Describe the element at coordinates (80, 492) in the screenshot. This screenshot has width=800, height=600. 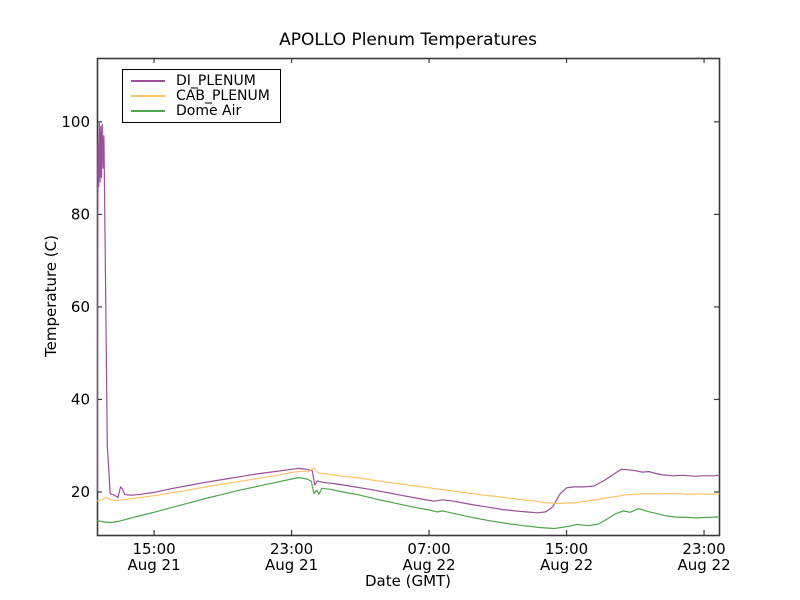
I see `y-tick-label: 20` at that location.